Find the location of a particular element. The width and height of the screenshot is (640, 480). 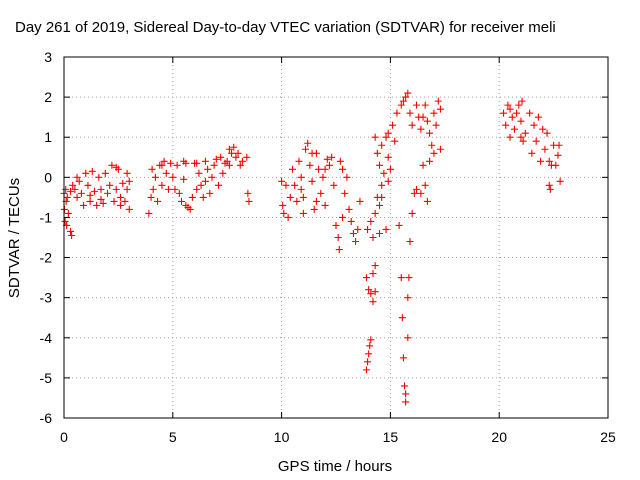

y-tick-label: -2 is located at coordinates (46, 258).